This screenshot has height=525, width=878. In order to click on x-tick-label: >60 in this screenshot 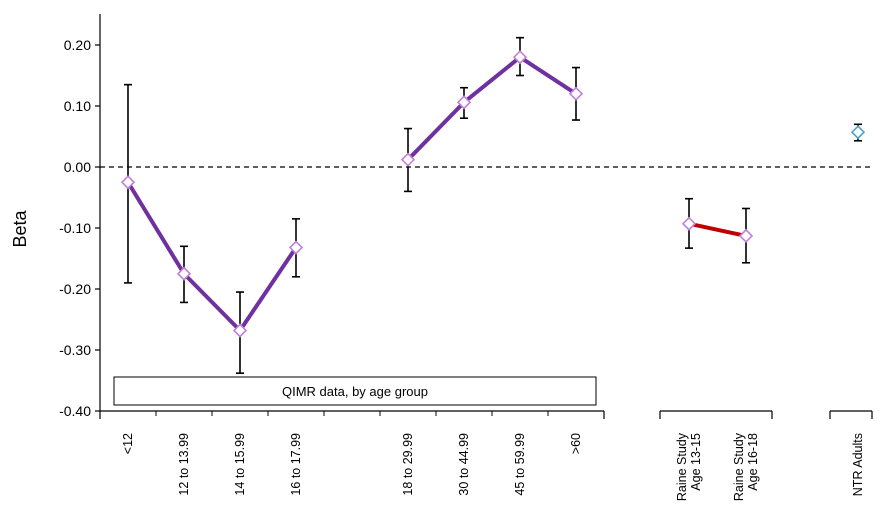, I will do `click(576, 443)`.